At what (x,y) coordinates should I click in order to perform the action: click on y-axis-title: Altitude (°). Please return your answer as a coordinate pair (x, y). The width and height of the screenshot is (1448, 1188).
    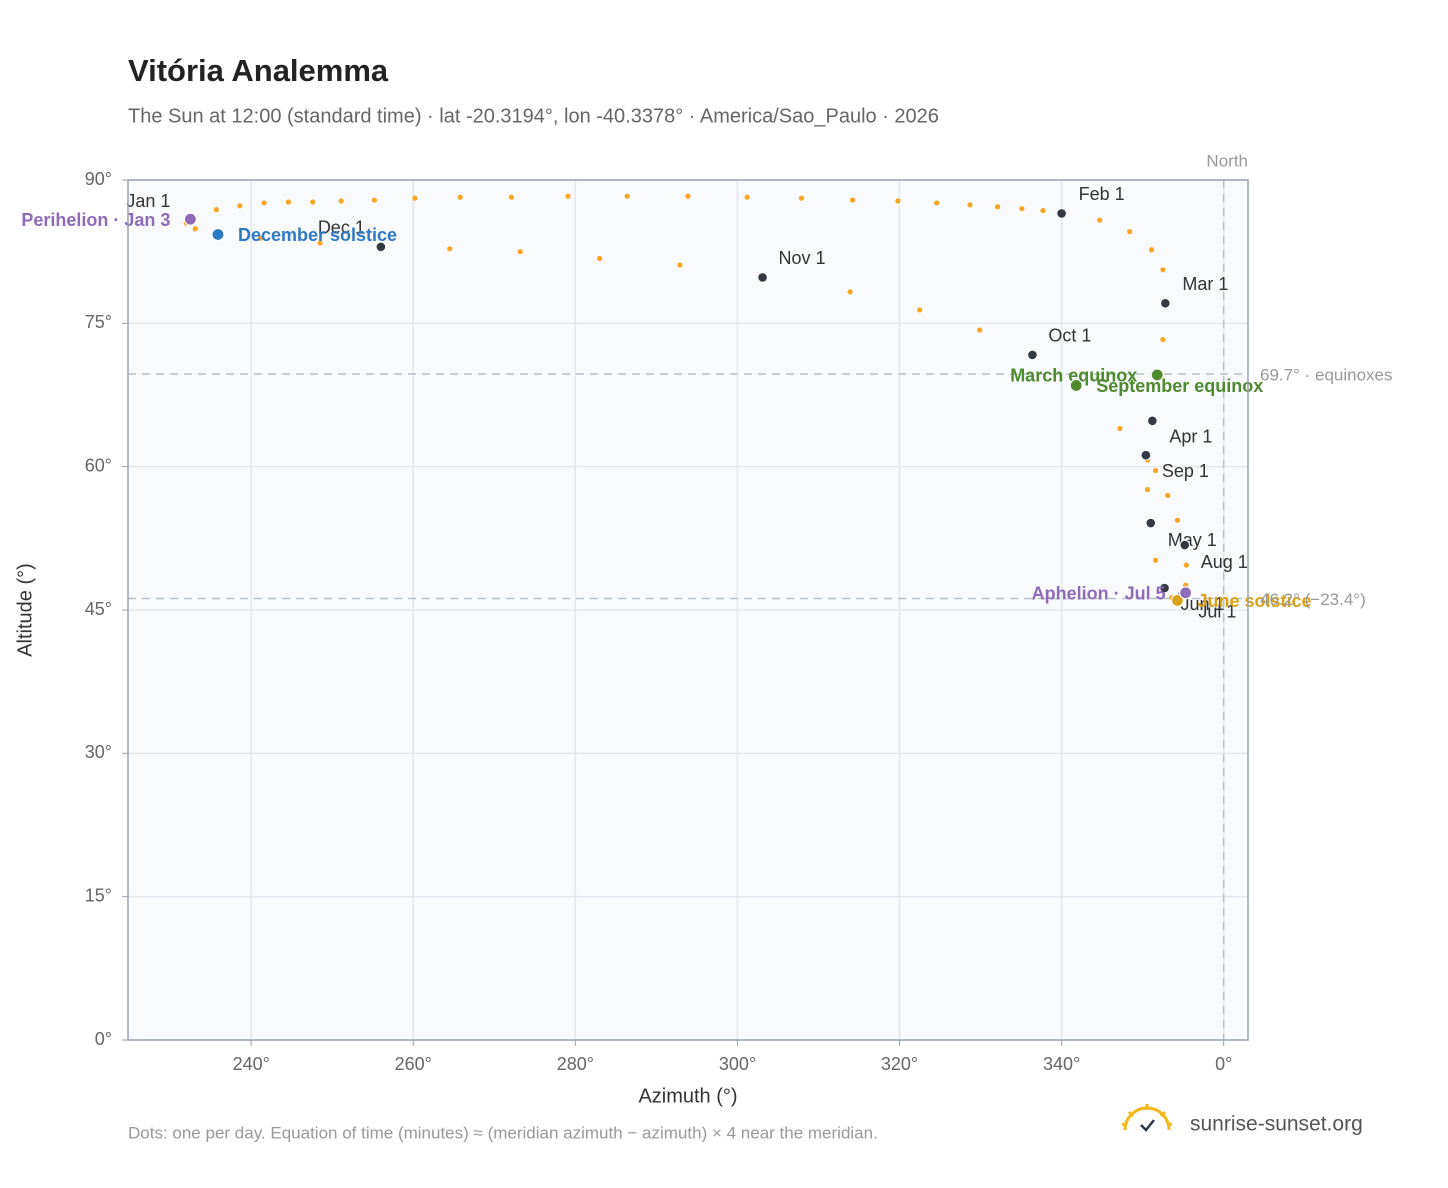
    Looking at the image, I should click on (25, 610).